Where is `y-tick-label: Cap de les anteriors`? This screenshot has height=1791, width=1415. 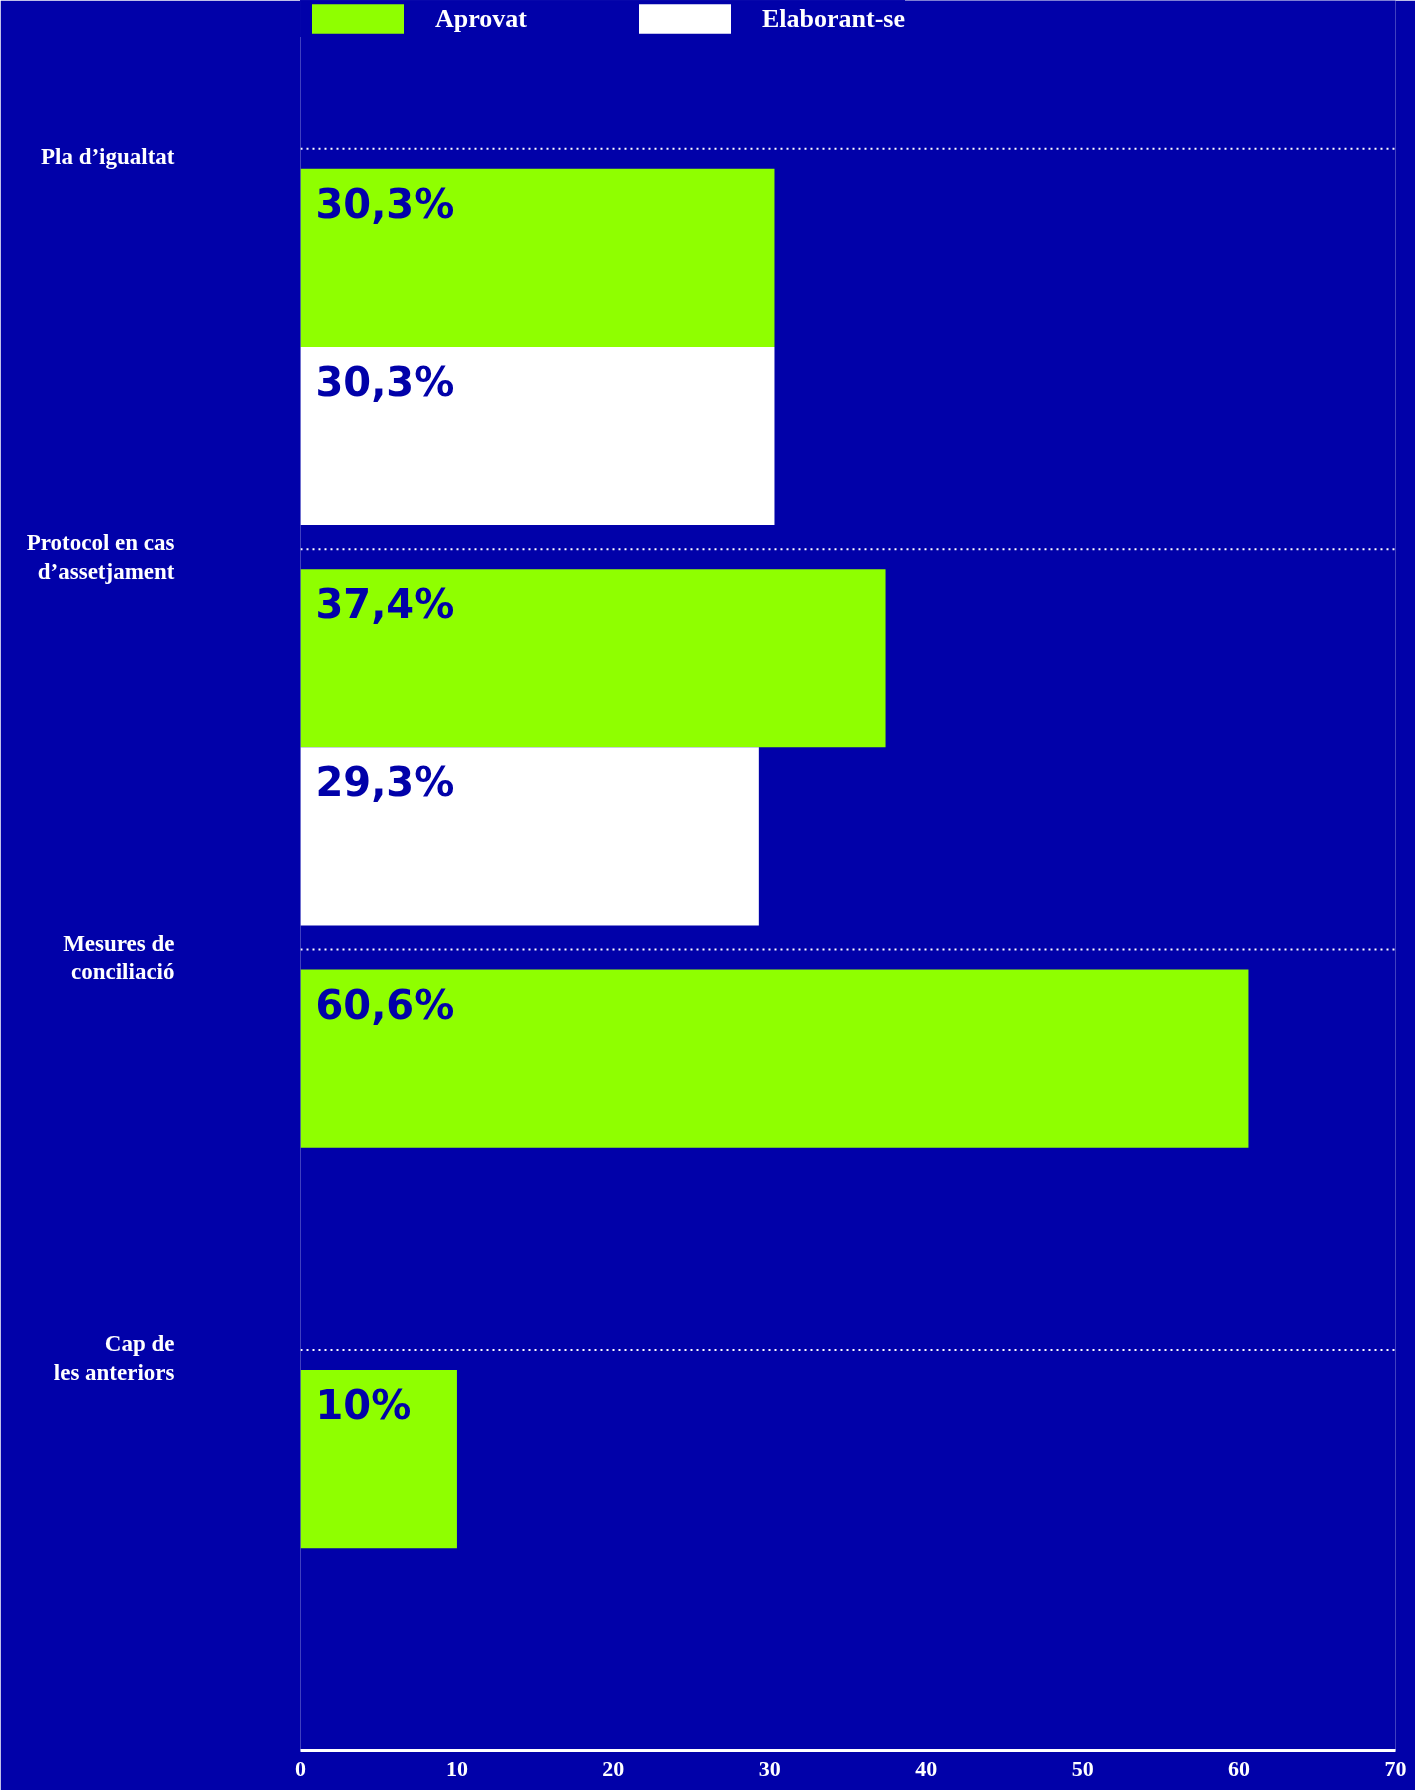 y-tick-label: Cap de les anteriors is located at coordinates (114, 1358).